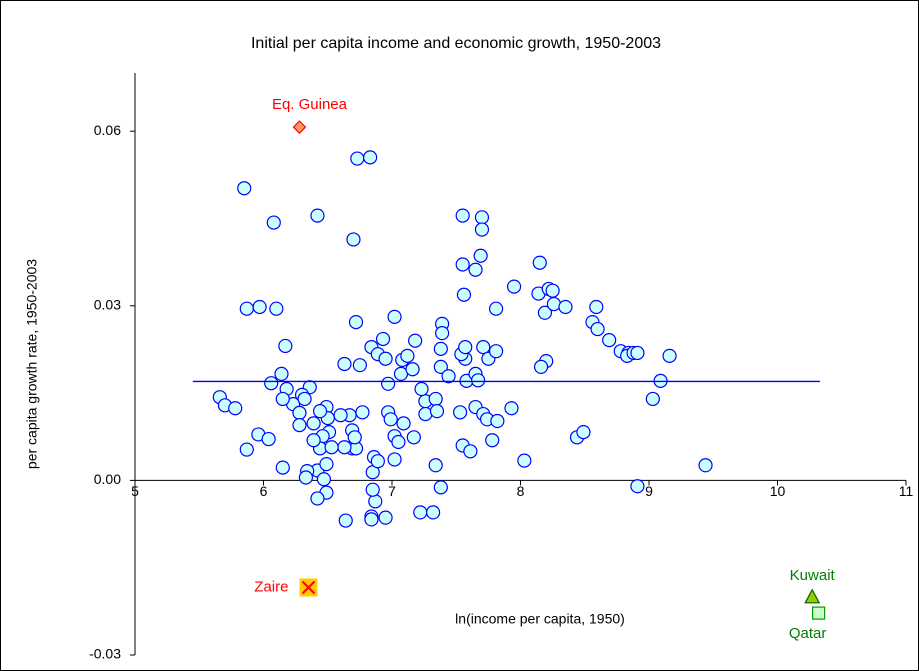 This screenshot has height=671, width=919. Describe the element at coordinates (107, 305) in the screenshot. I see `y-tick-label: 0.03` at that location.